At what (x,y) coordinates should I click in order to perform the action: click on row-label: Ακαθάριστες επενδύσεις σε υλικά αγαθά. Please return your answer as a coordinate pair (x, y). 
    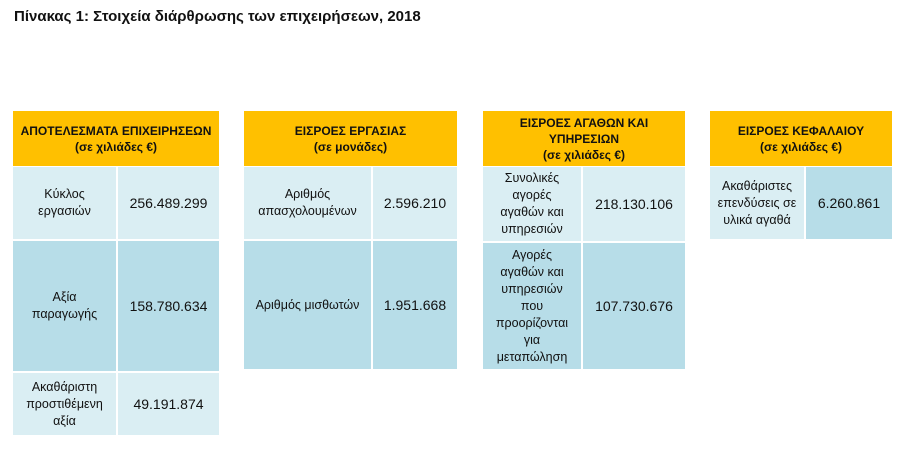
    Looking at the image, I should click on (757, 203).